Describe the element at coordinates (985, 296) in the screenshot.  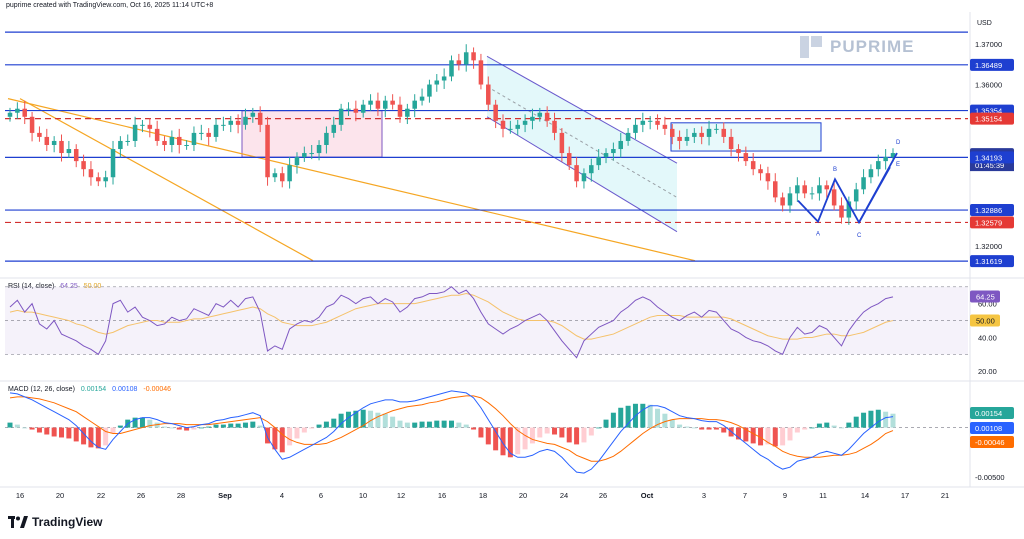
I see `rsi-value-box` at that location.